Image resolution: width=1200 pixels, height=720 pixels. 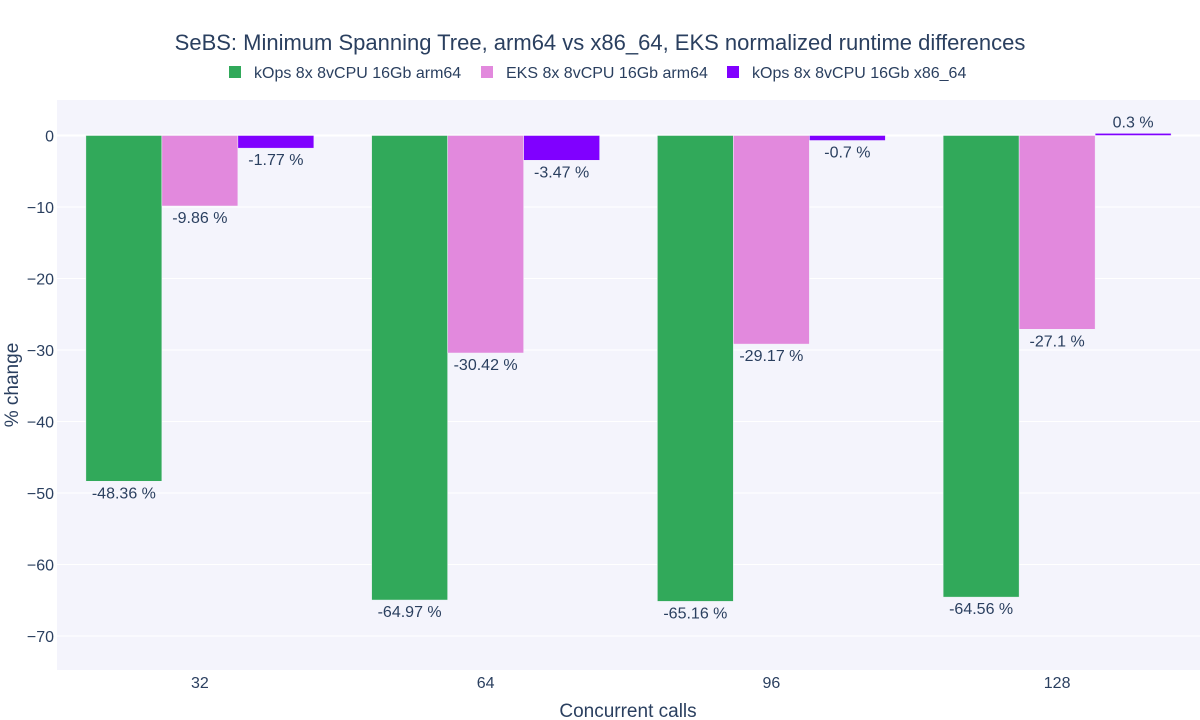 What do you see at coordinates (1057, 341) in the screenshot?
I see `bar-value-label: -27.1 %` at bounding box center [1057, 341].